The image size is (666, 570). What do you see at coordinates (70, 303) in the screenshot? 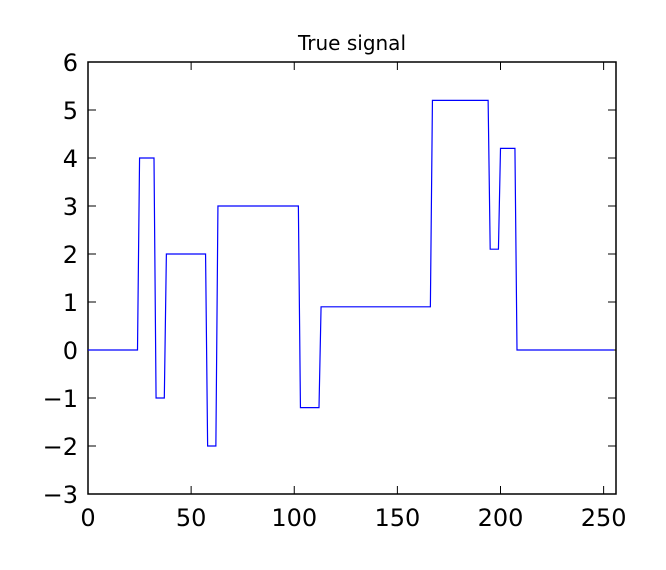
I see `y-tick-label: 1` at bounding box center [70, 303].